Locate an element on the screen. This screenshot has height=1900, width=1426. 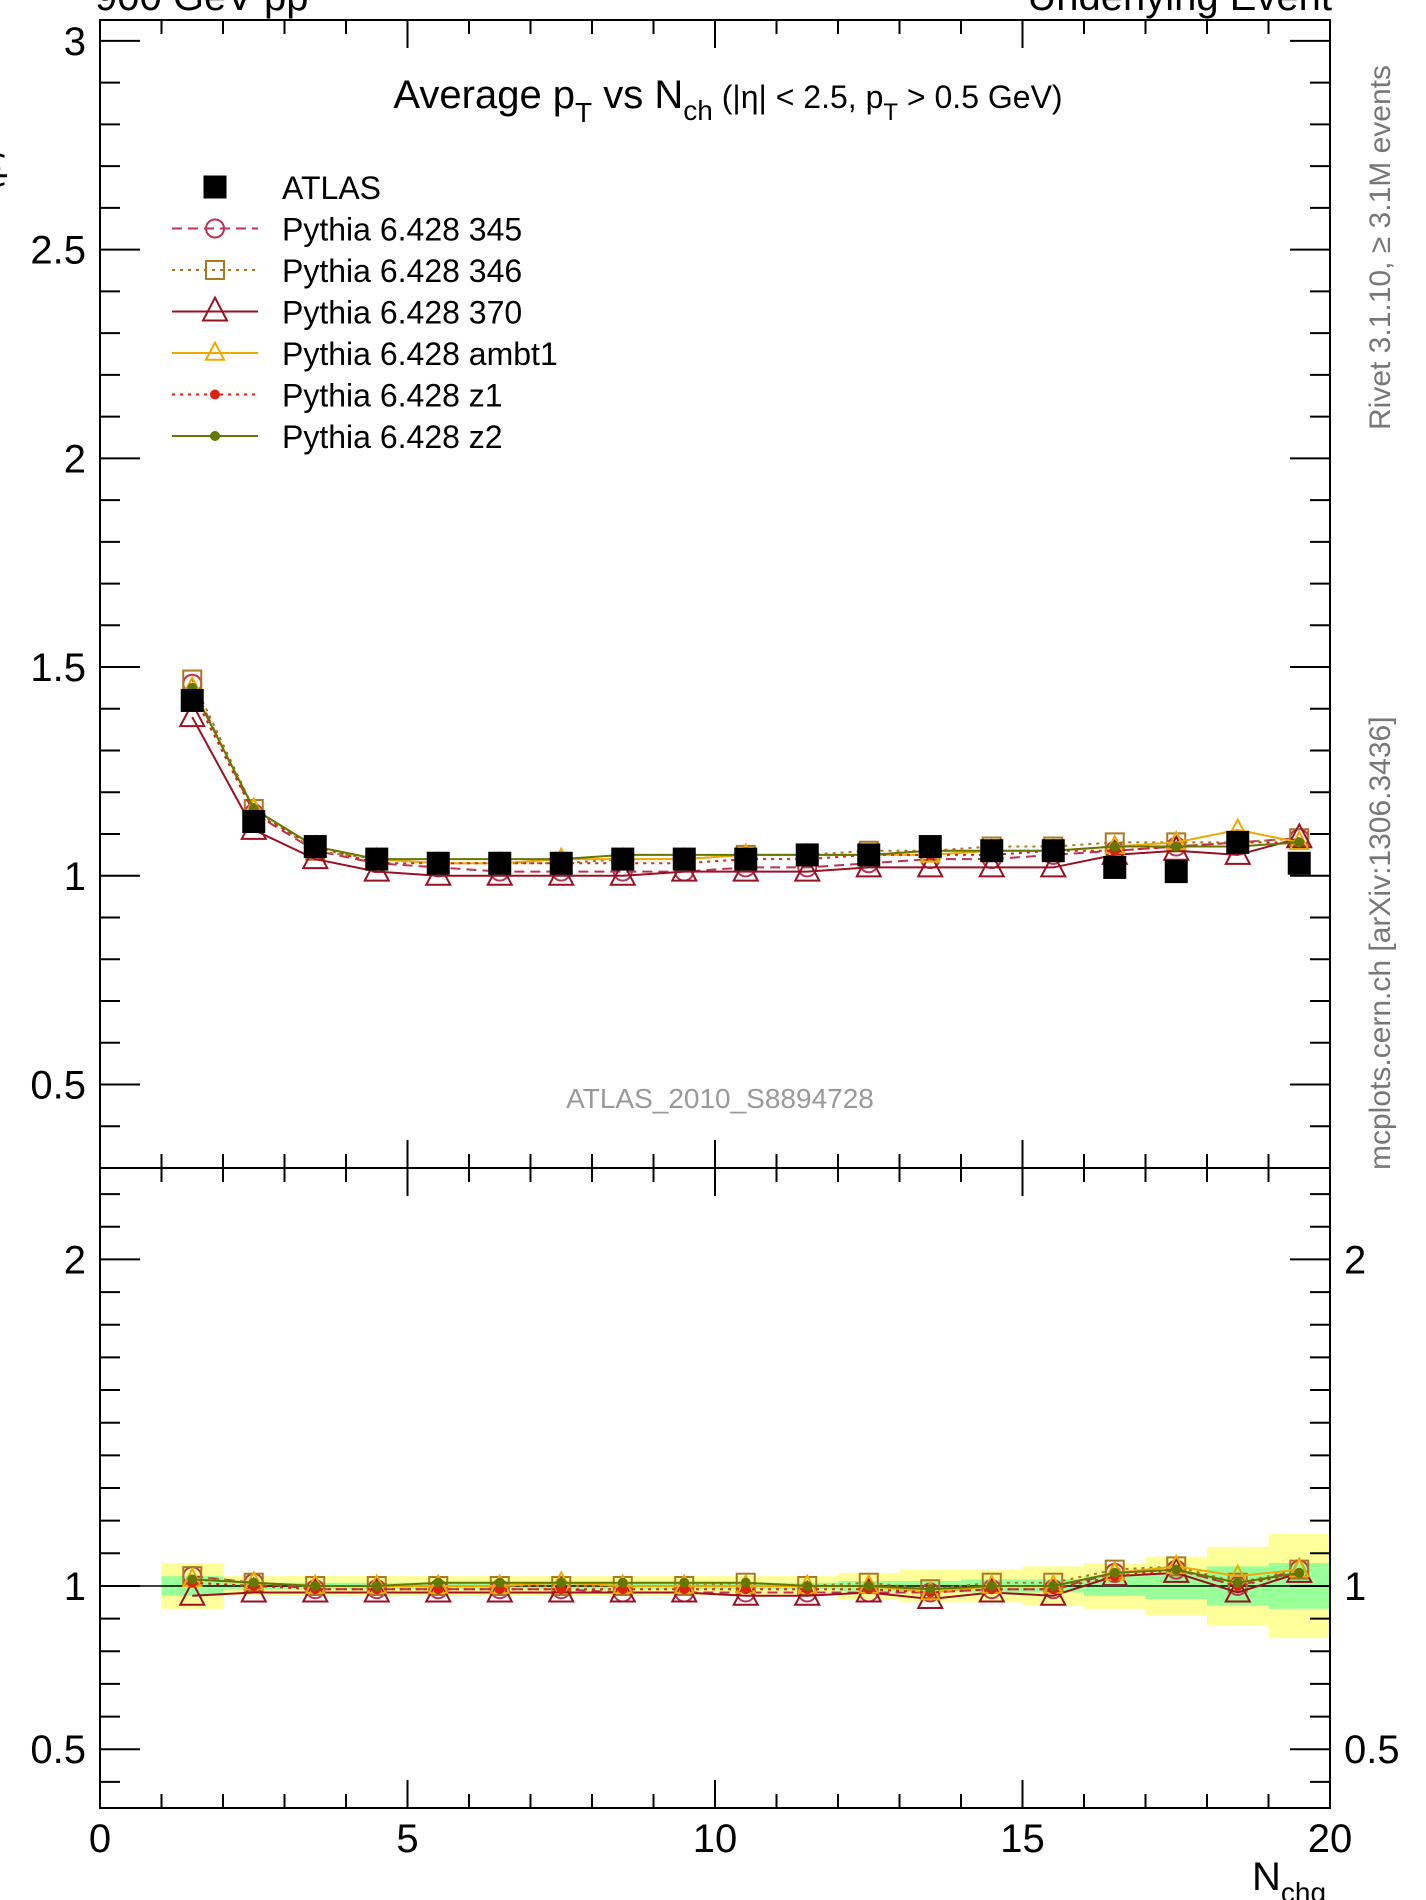
mcplots-ref-label: mcplots.cern.ch [arXiv:1306.3436] is located at coordinates (1380, 943).